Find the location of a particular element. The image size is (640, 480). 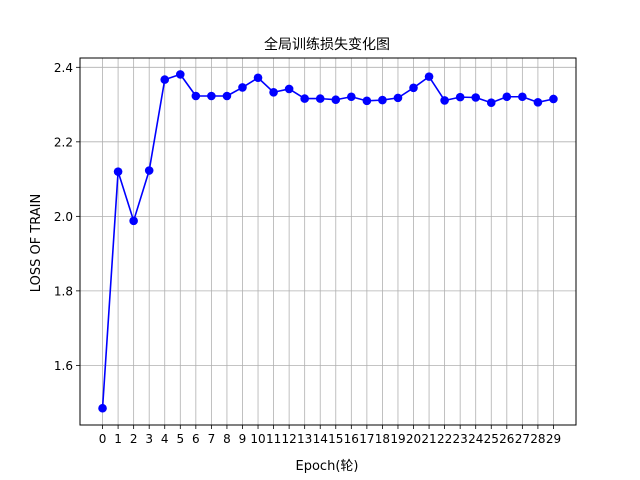

y-axis-ticks: 1.6 1.8 2.0 2.2 2.4 is located at coordinates (67, 217).